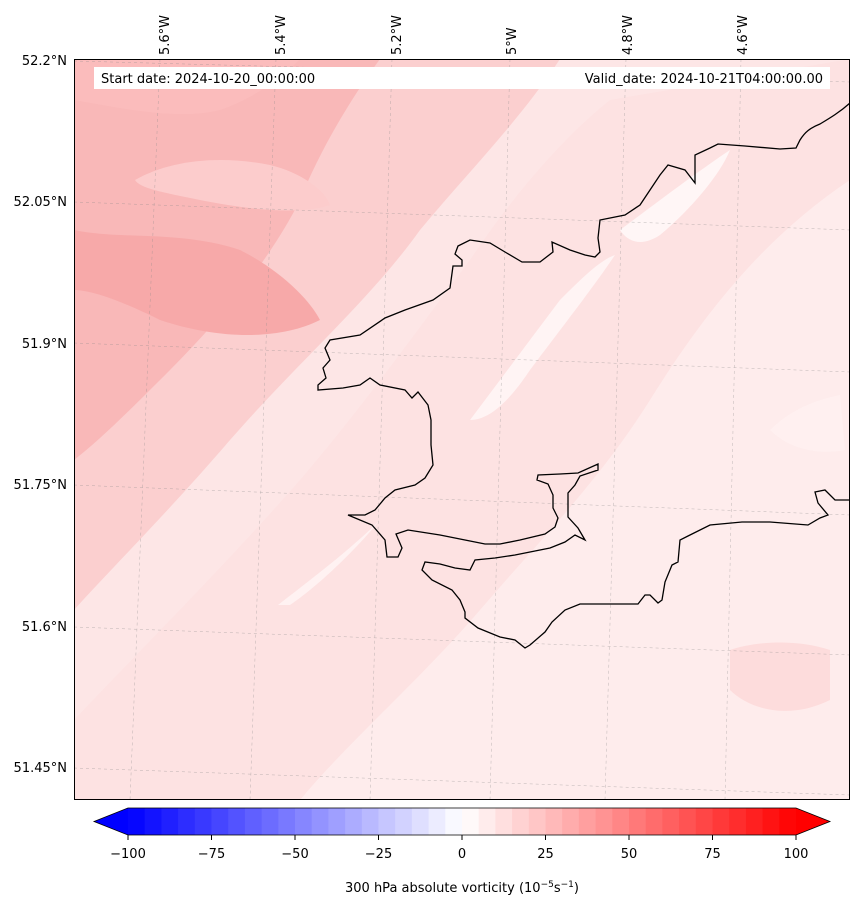 The width and height of the screenshot is (859, 908). What do you see at coordinates (211, 854) in the screenshot?
I see `cbar-tick-neg75: −75` at bounding box center [211, 854].